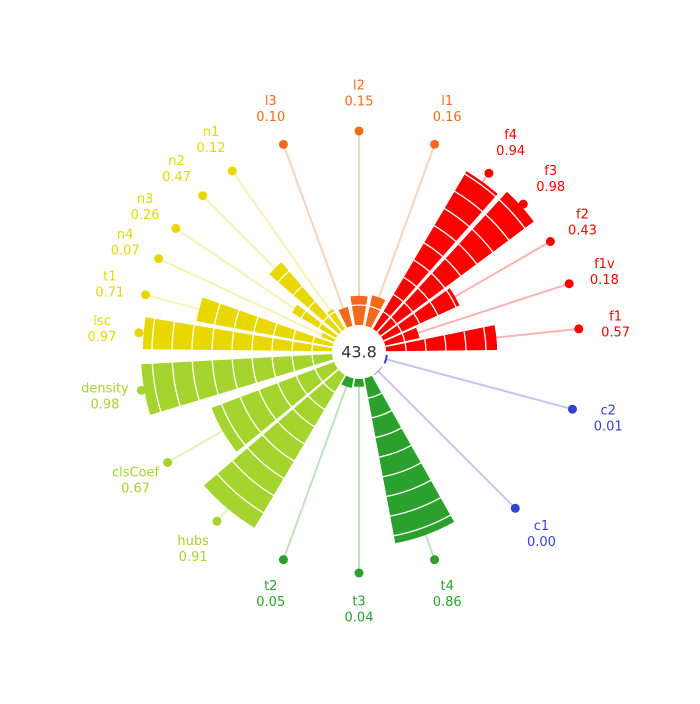 The width and height of the screenshot is (700, 704). Describe the element at coordinates (607, 410) in the screenshot. I see `category-label: c2` at that location.